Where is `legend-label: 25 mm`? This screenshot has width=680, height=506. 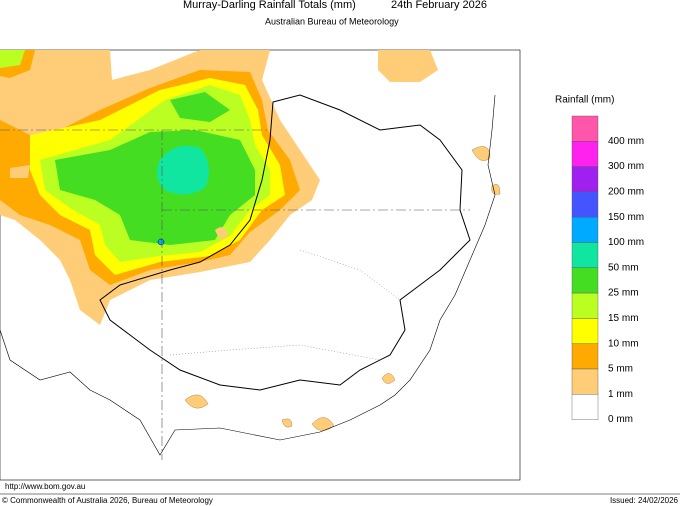 legend-label: 25 mm is located at coordinates (623, 293).